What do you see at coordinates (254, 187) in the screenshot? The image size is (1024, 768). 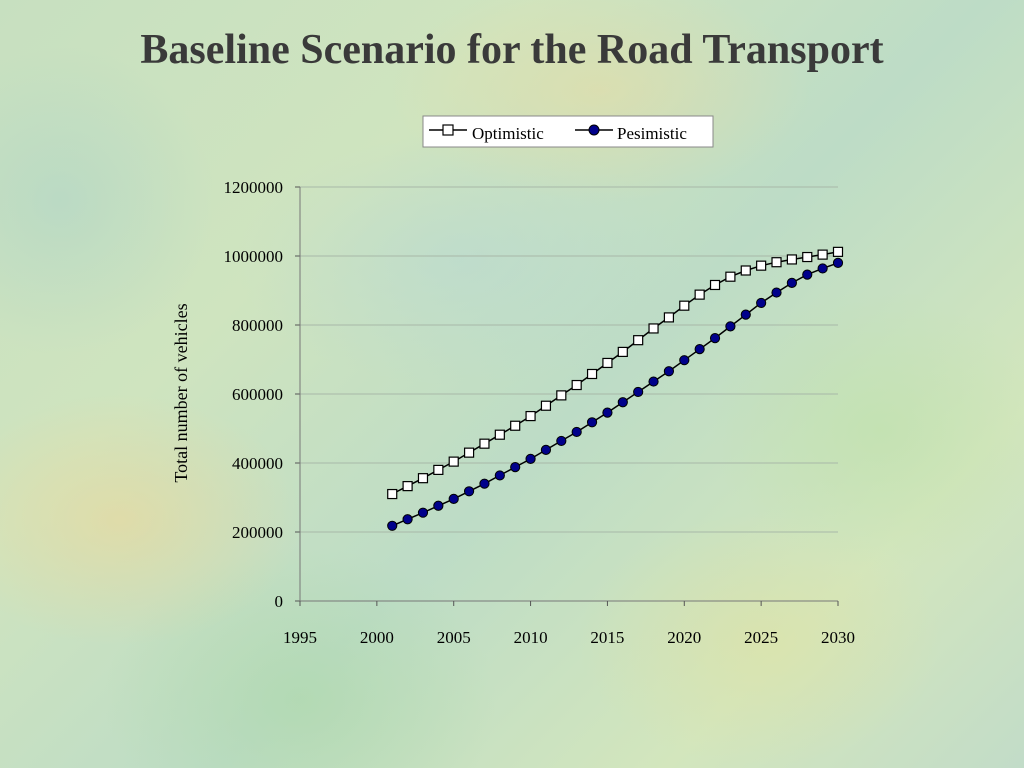 I see `y-tick-label: 1200000` at bounding box center [254, 187].